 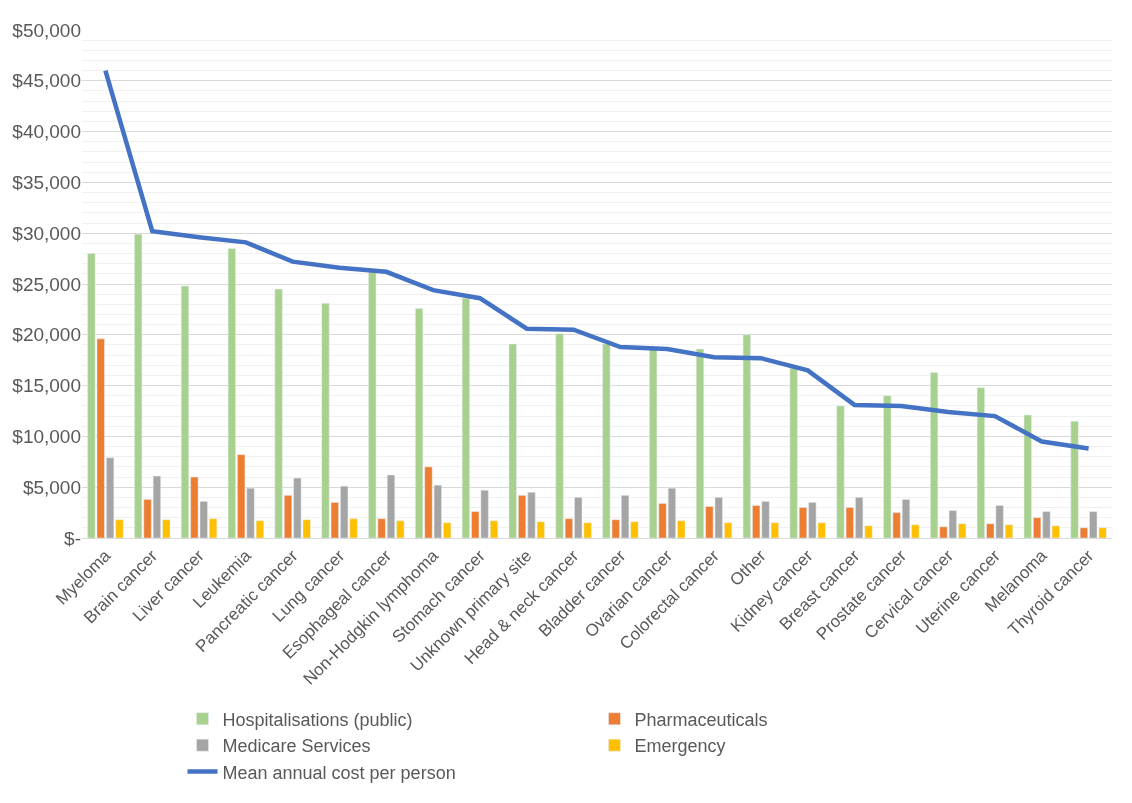 What do you see at coordinates (701, 719) in the screenshot?
I see `legend-label: Pharmaceuticals` at bounding box center [701, 719].